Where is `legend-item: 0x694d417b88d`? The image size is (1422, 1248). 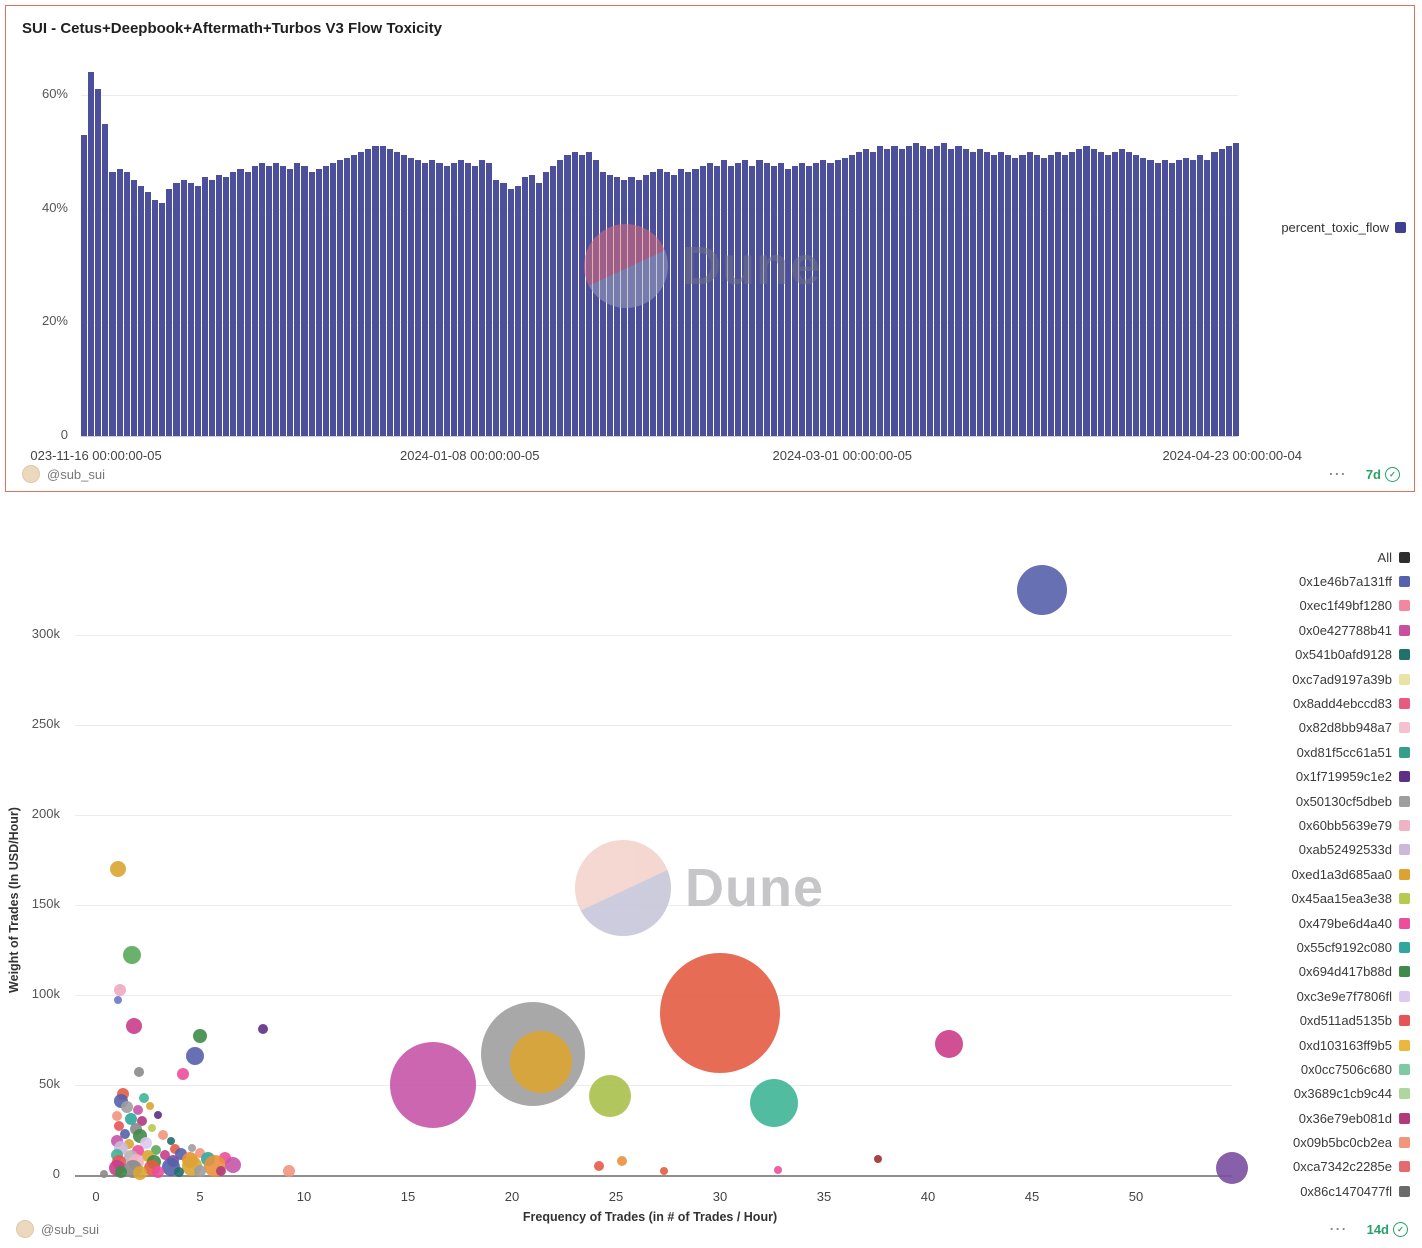 legend-item: 0x694d417b88d is located at coordinates (1324, 972).